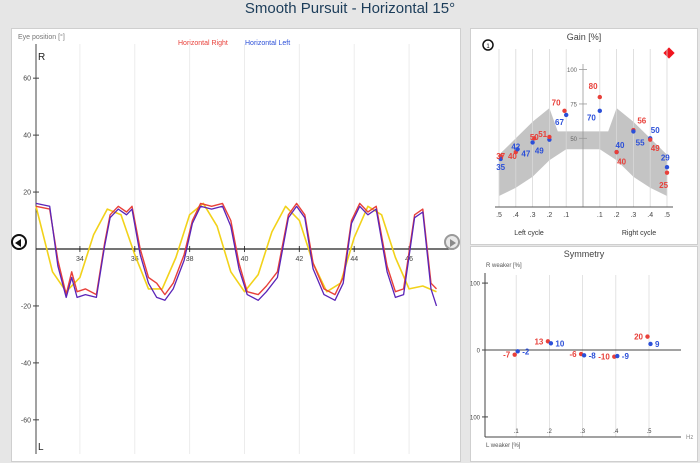 The width and height of the screenshot is (700, 463). I want to click on sym-point-right, so click(647, 336).